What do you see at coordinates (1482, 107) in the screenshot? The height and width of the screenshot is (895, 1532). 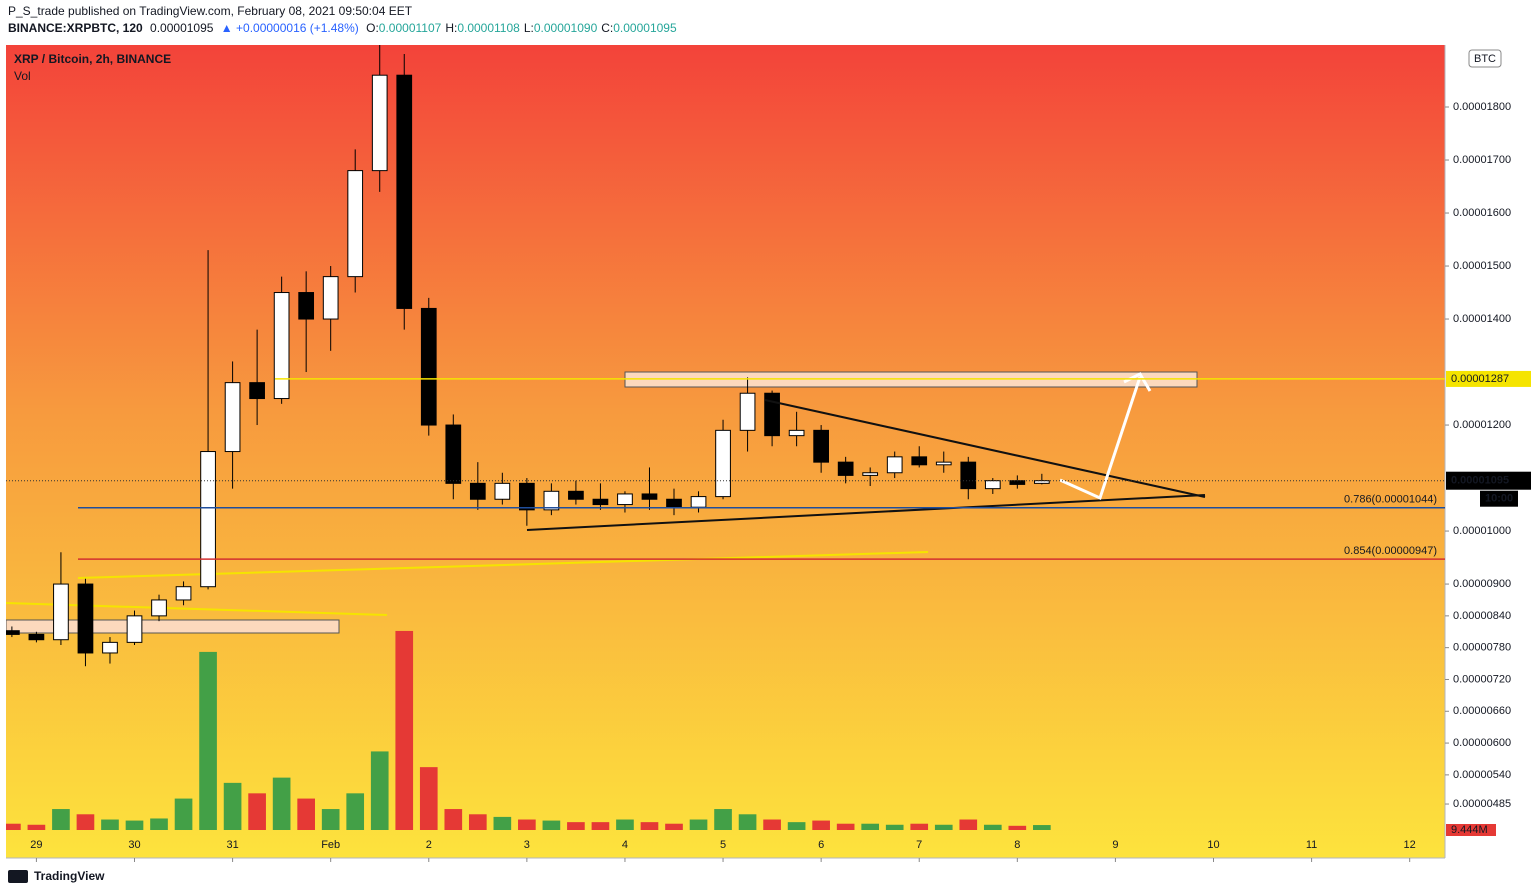 I see `y-tick-label: 0.00001800` at bounding box center [1482, 107].